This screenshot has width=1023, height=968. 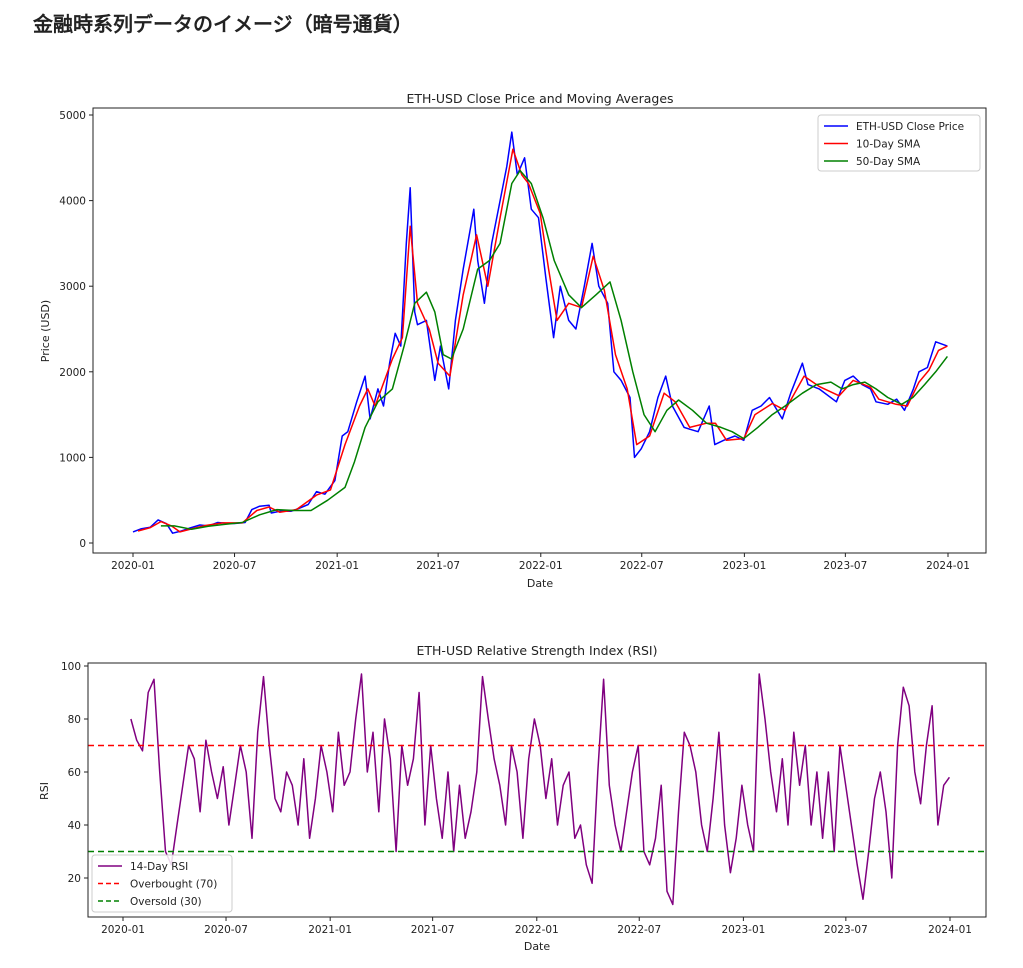 What do you see at coordinates (539, 98) in the screenshot?
I see `chart-title: ETH-USD Close Price and Moving Averages` at bounding box center [539, 98].